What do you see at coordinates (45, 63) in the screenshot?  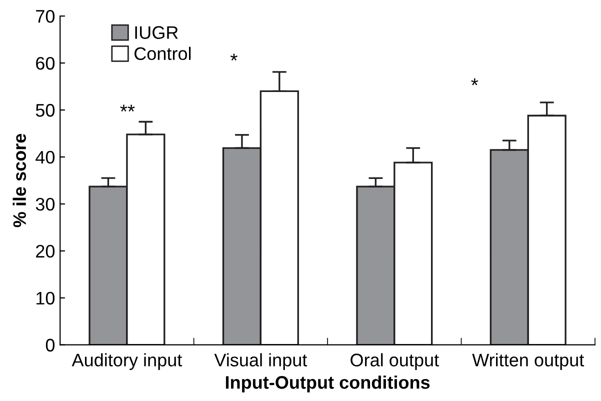 I see `y-tick-label: 60` at bounding box center [45, 63].